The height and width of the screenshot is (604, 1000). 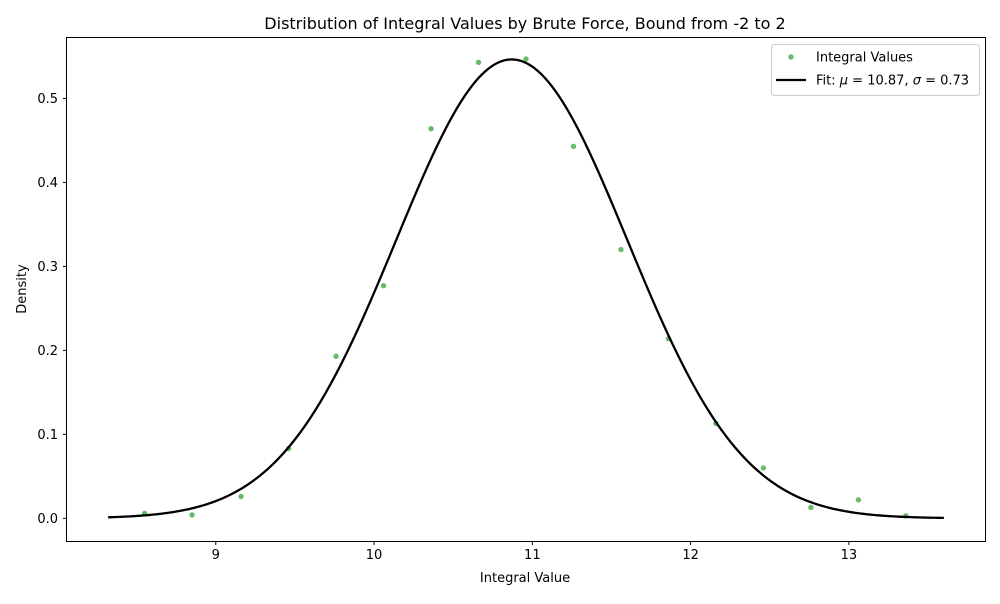 What do you see at coordinates (791, 57) in the screenshot?
I see `legend-scatter-marker` at bounding box center [791, 57].